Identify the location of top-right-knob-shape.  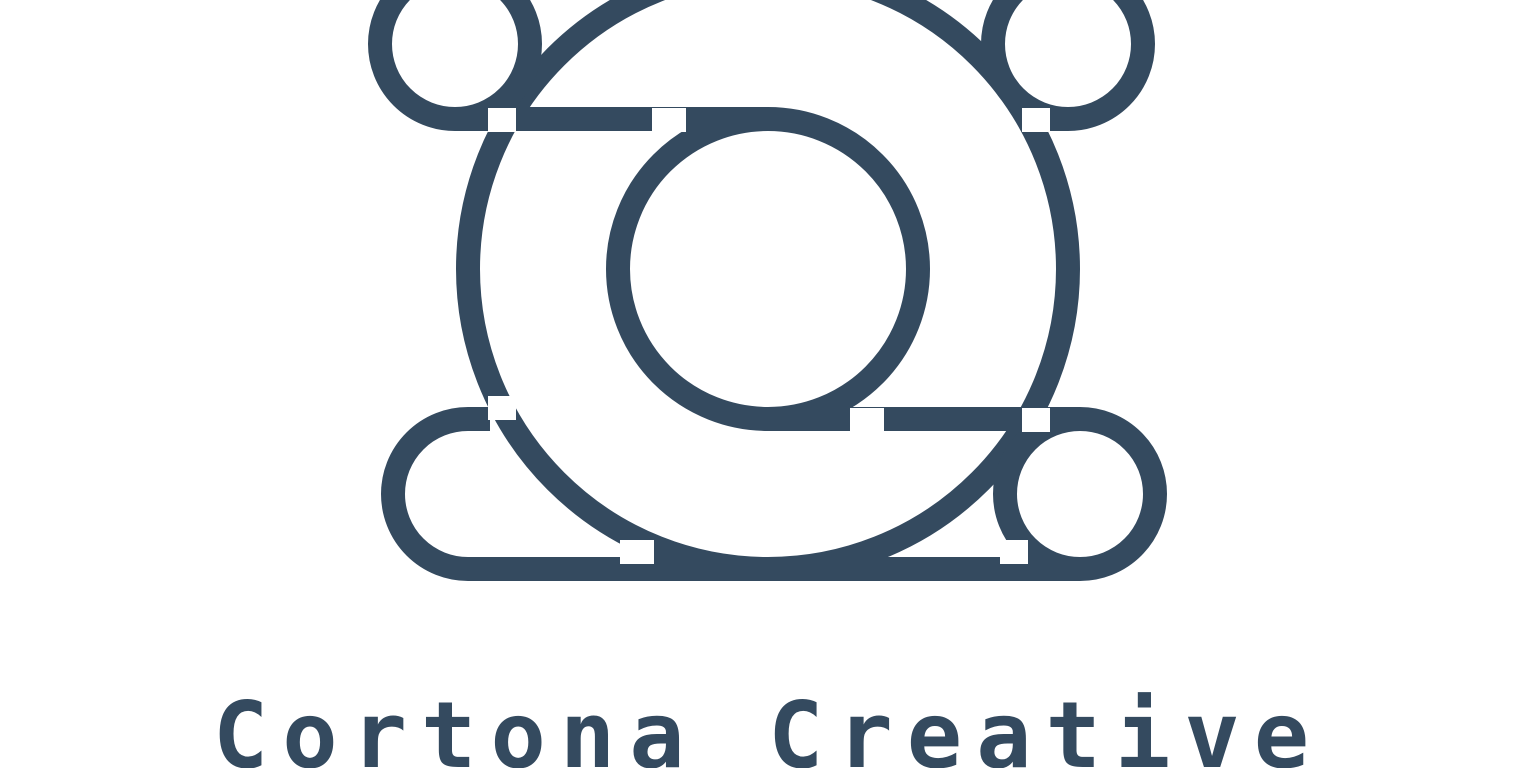
(1068, 59).